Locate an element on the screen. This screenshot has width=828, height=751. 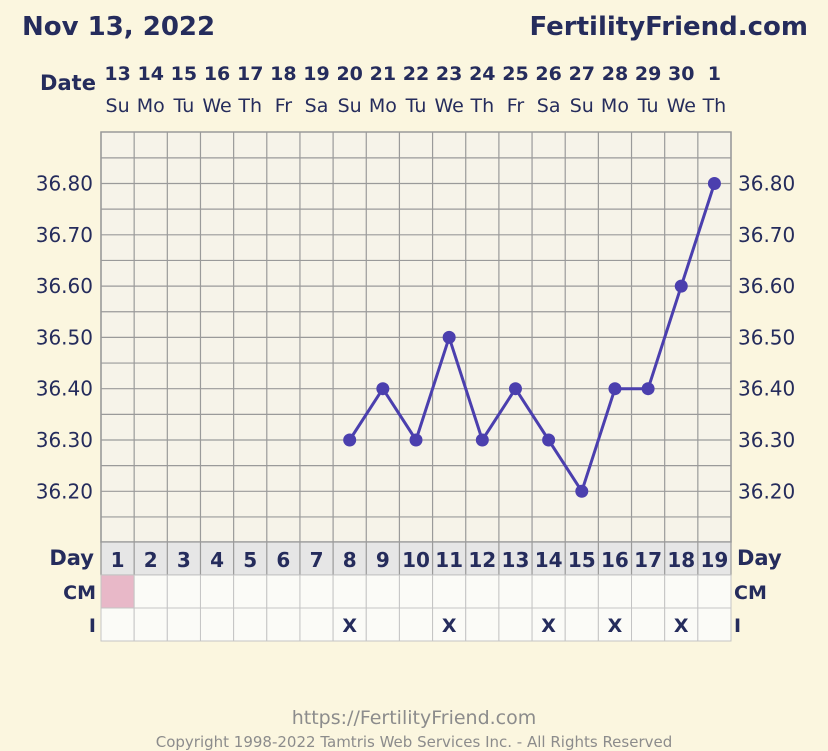
cm-row-label-left: CM is located at coordinates (79, 593).